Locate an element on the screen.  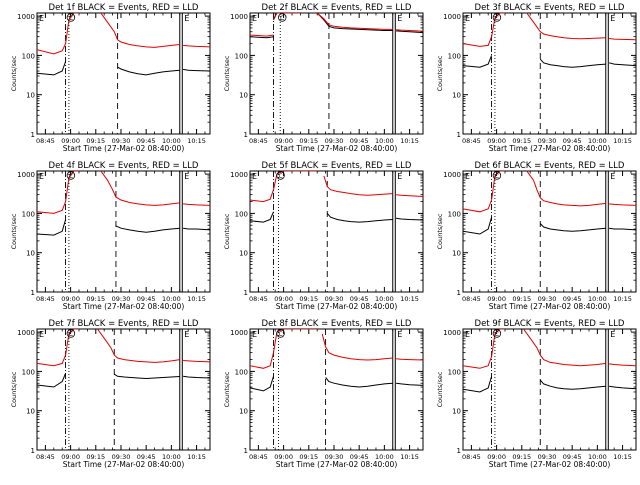
y-tick-label: 1000 is located at coordinates (26, 175).